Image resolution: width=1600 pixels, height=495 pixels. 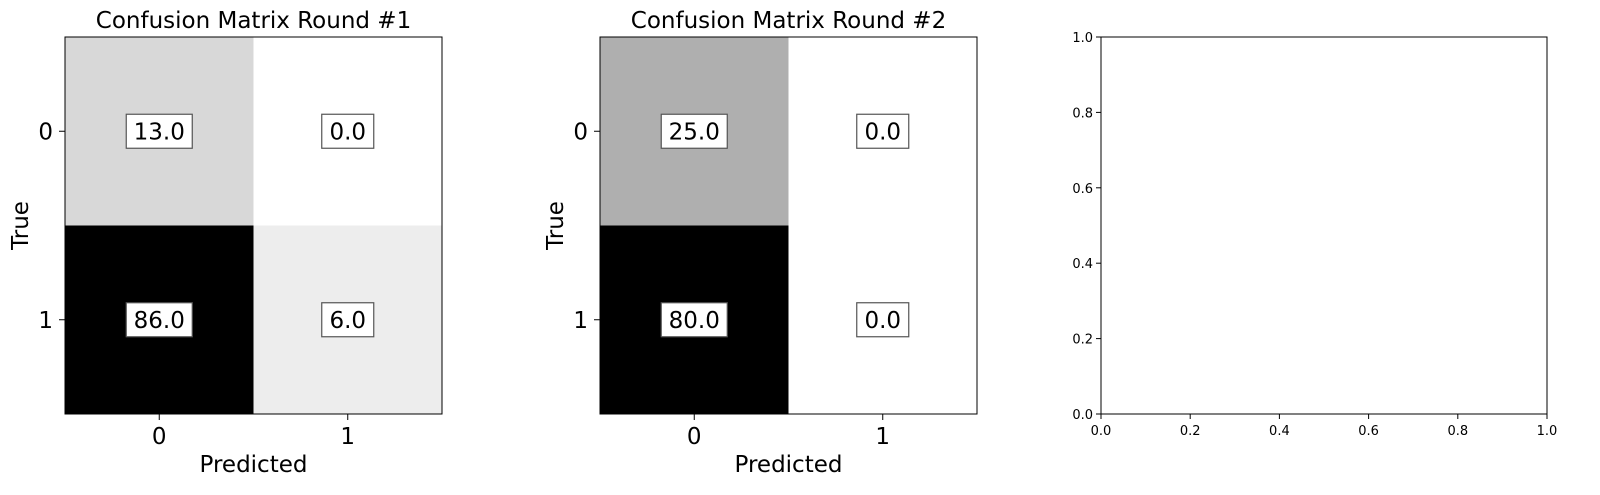 I want to click on y-tick-label: 0.4, so click(x=1082, y=264).